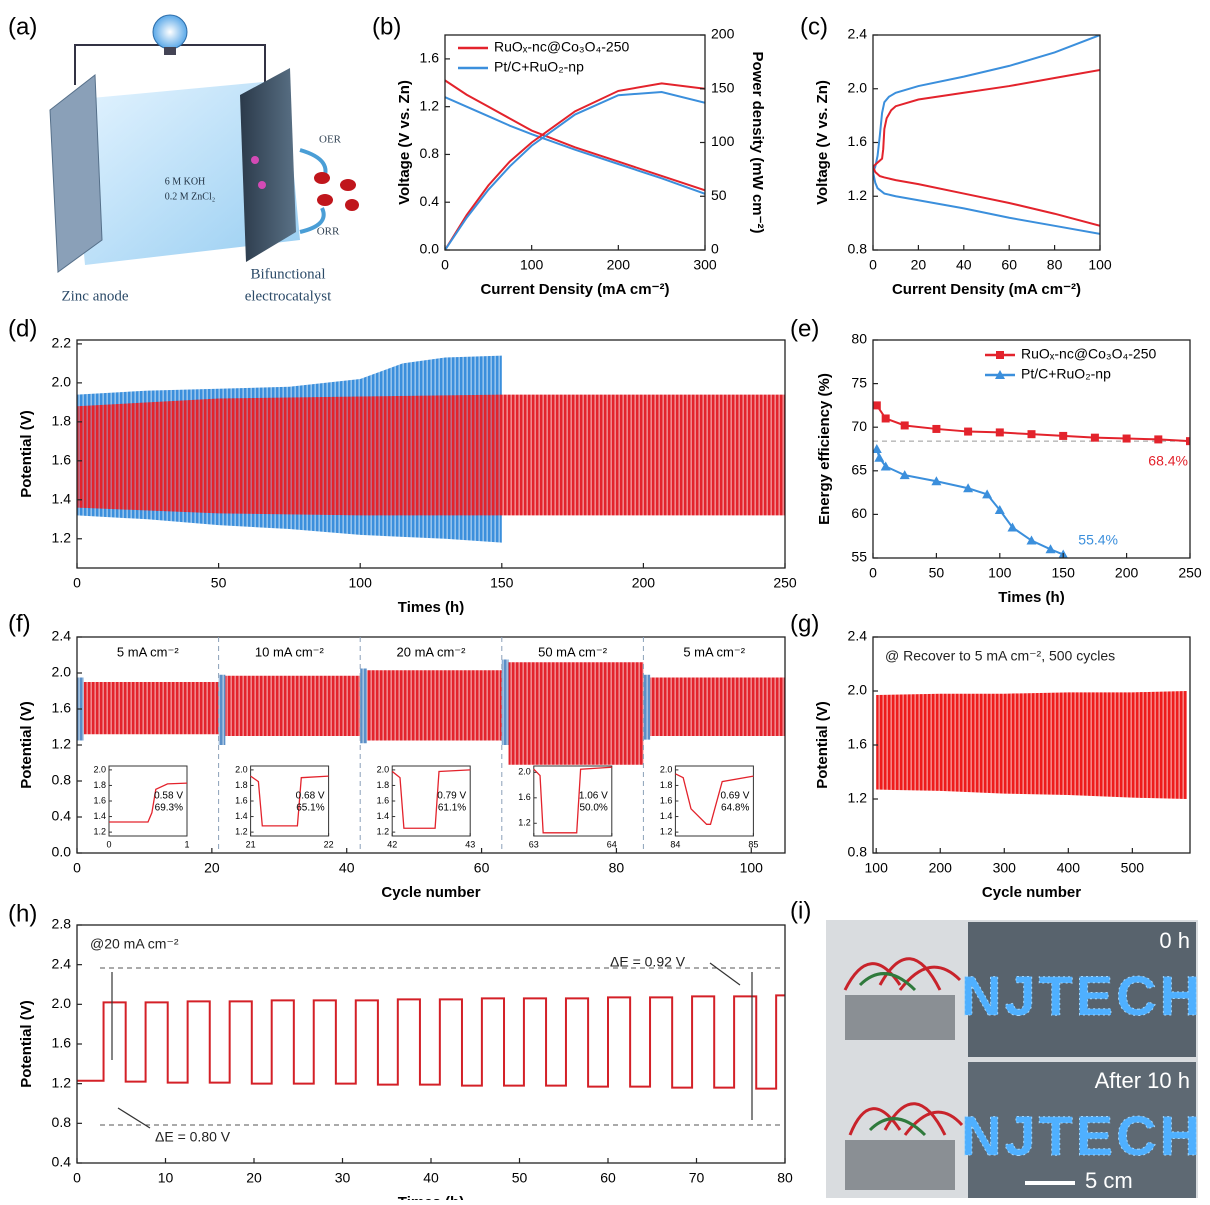 Image resolution: width=1210 pixels, height=1205 pixels. Describe the element at coordinates (148, 802) in the screenshot. I see `inset-line` at that location.